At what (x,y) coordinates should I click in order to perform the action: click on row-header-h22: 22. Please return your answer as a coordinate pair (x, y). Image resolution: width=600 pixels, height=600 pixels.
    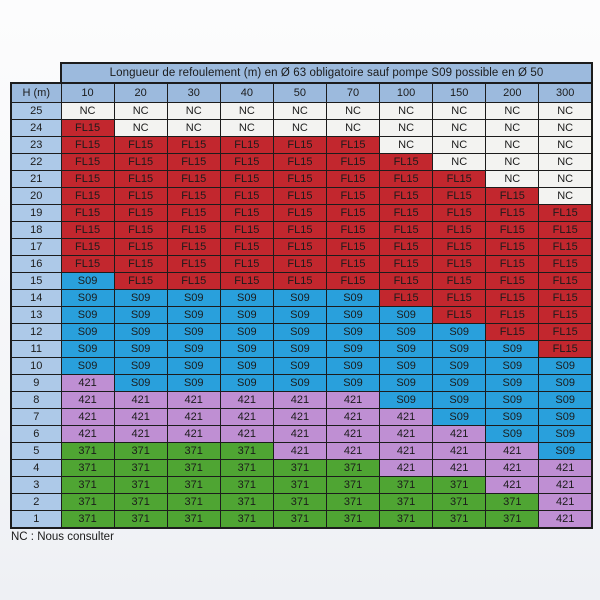
    Looking at the image, I should click on (36, 162).